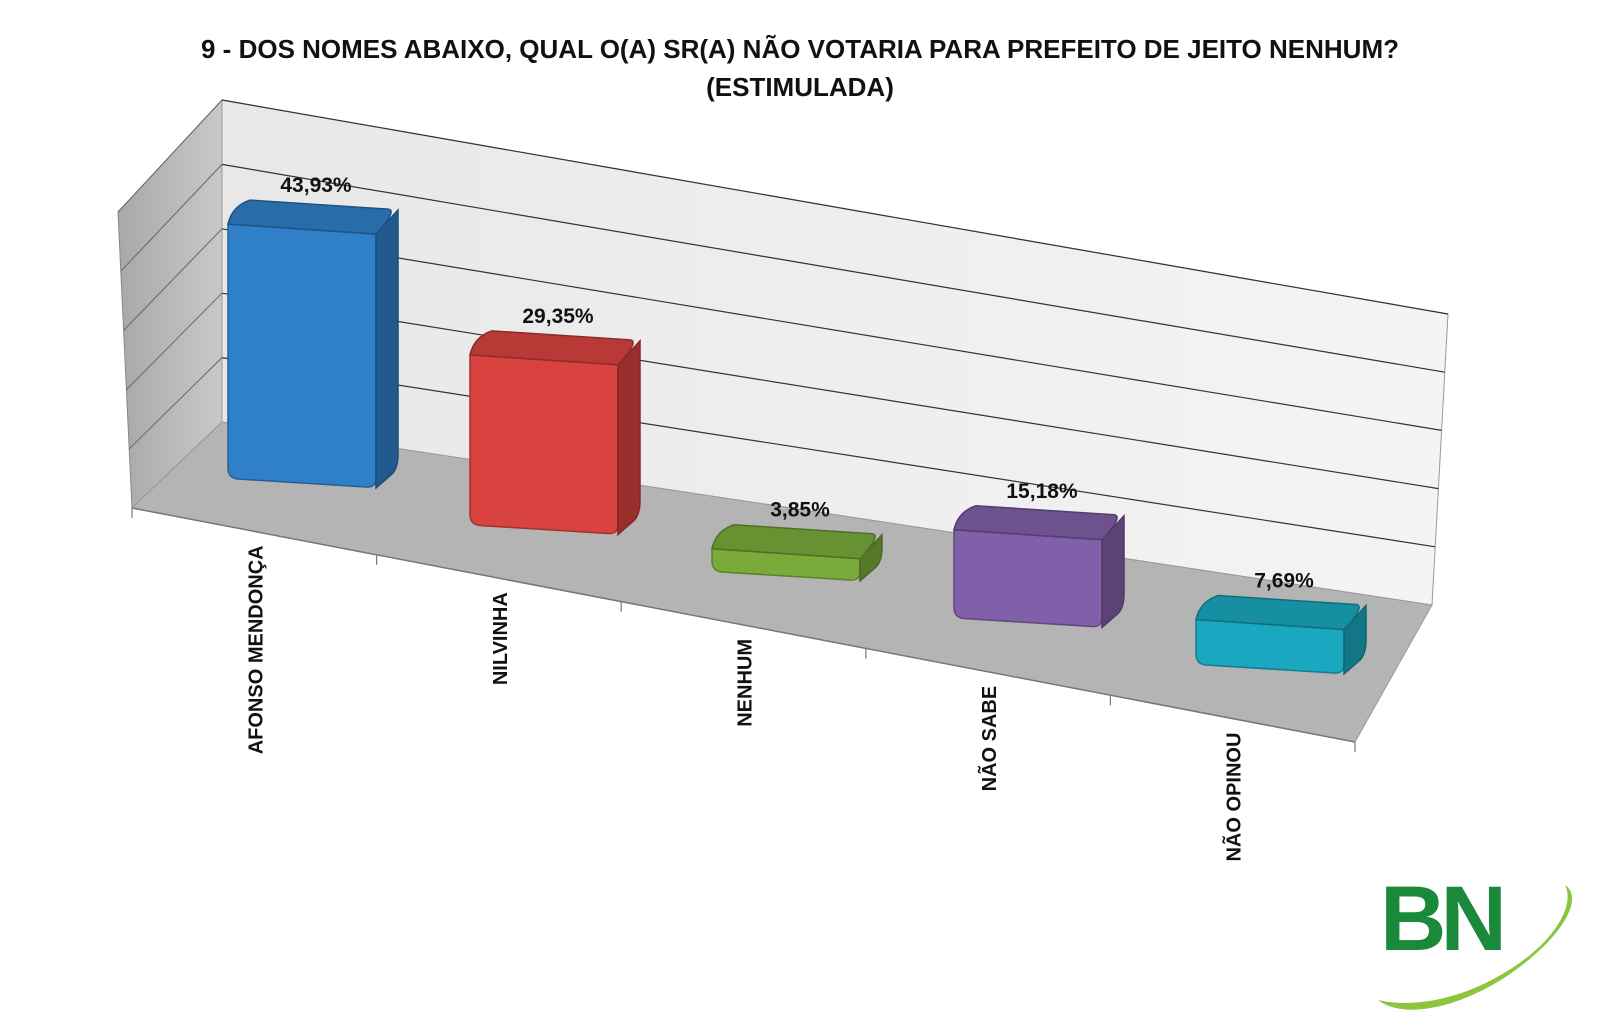  I want to click on logo-text: BN, so click(1440, 919).